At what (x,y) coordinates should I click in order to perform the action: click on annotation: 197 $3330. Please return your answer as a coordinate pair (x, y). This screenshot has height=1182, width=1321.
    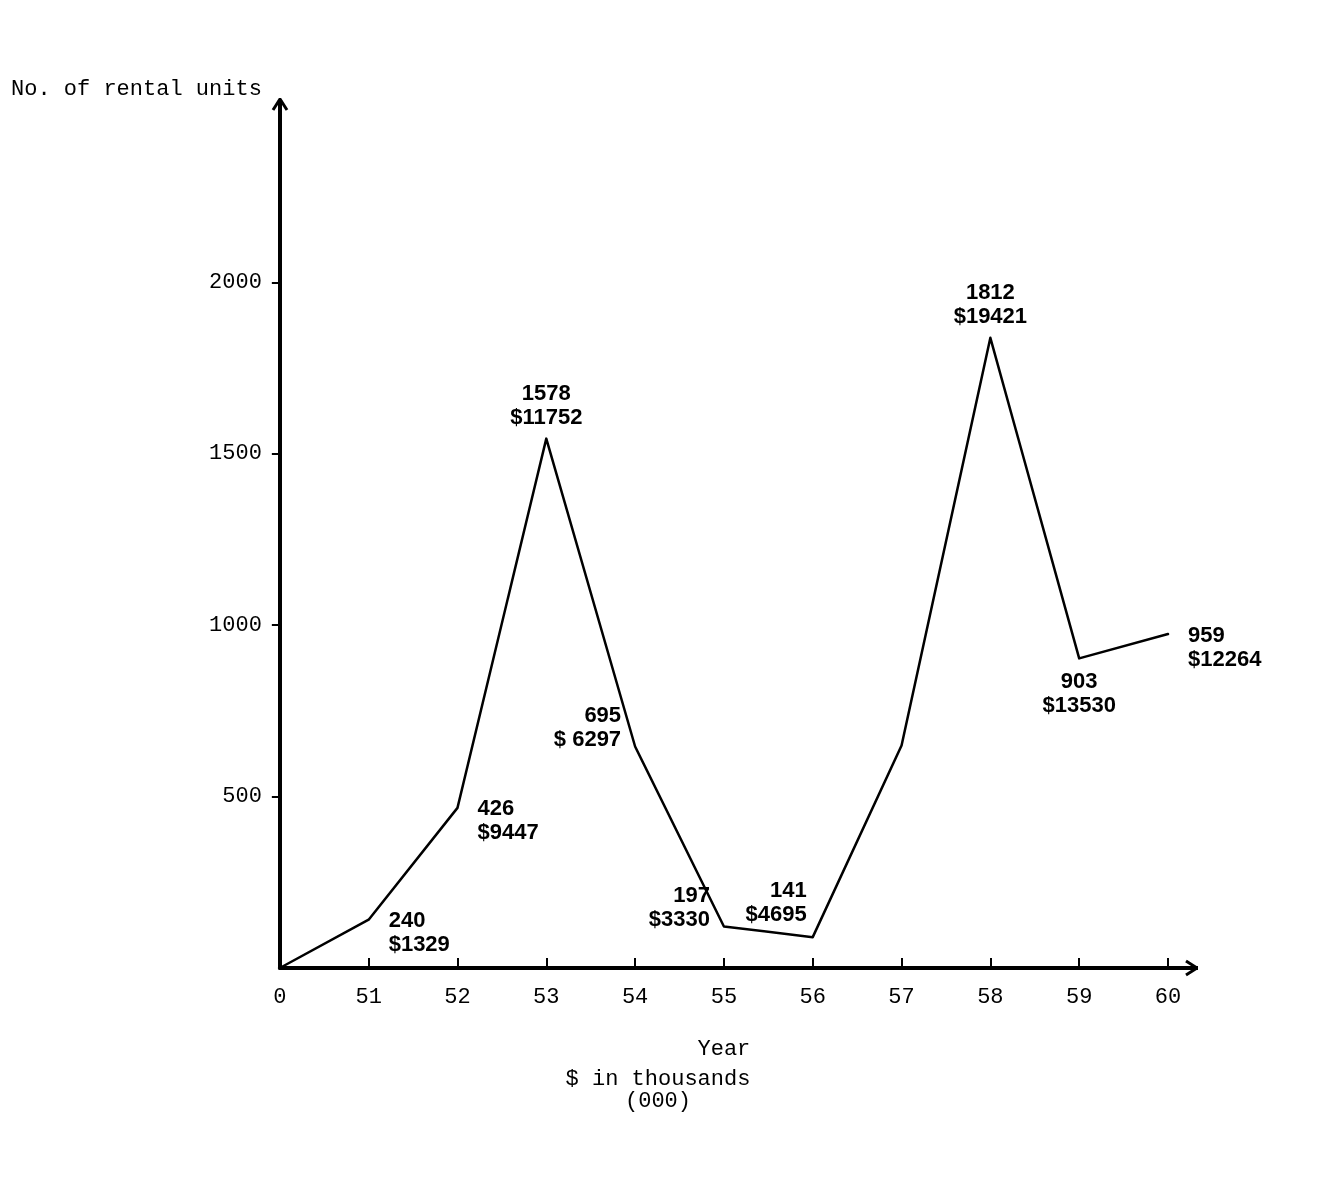
    Looking at the image, I should click on (679, 907).